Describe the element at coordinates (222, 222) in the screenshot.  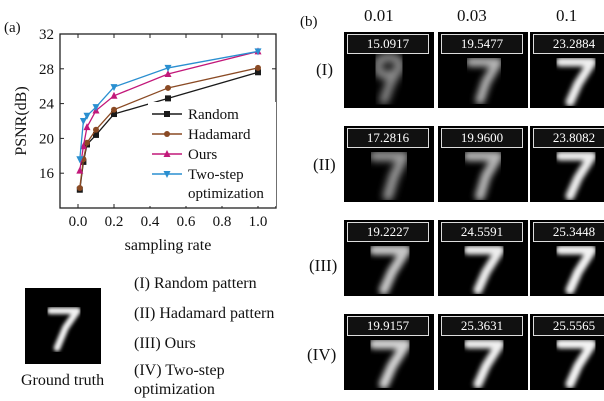
I see `x-tick-label: 0.8` at that location.